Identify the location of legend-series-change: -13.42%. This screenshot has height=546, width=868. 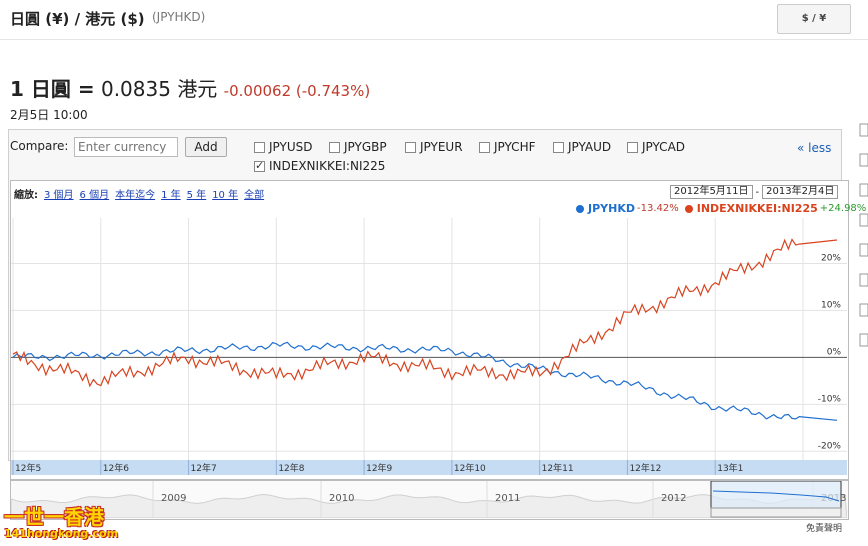
(657, 208).